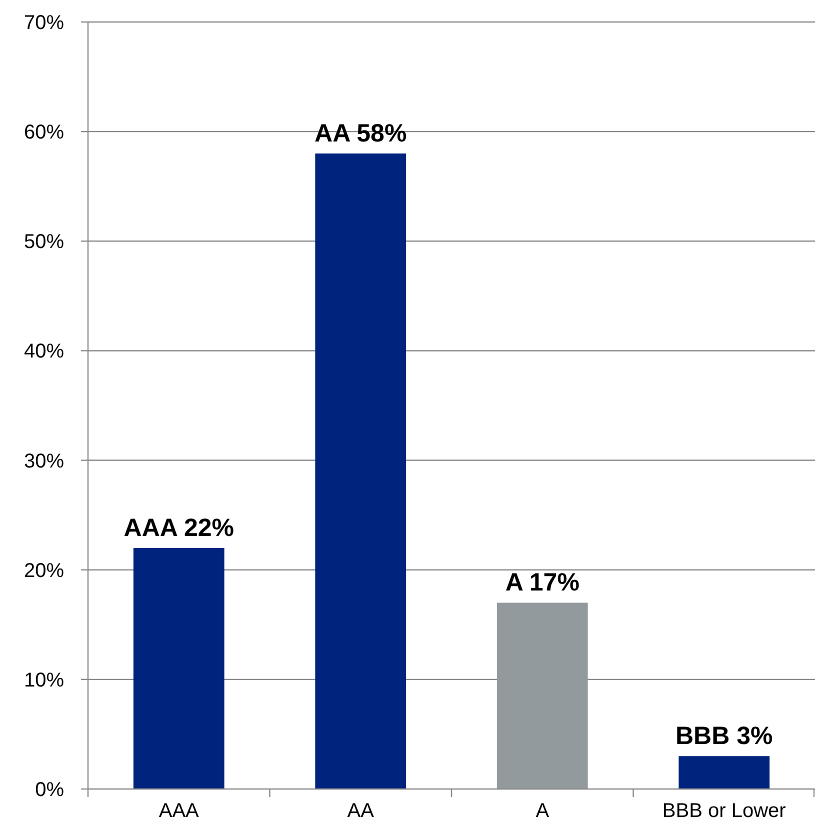  I want to click on x-tick-label: BBB or Lower, so click(724, 811).